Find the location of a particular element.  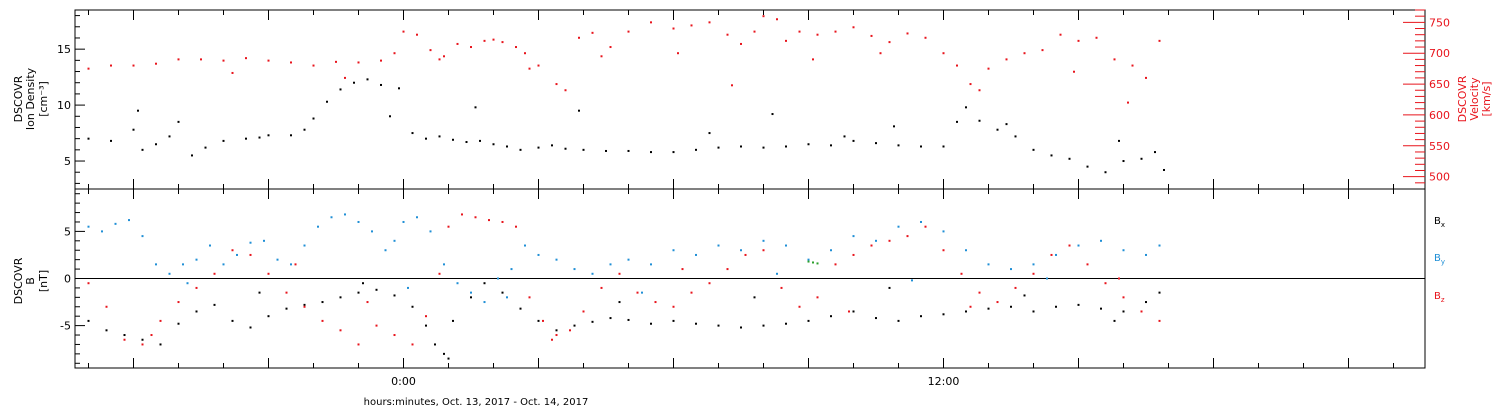

velocity-tick-label: 700 is located at coordinates (1439, 53).